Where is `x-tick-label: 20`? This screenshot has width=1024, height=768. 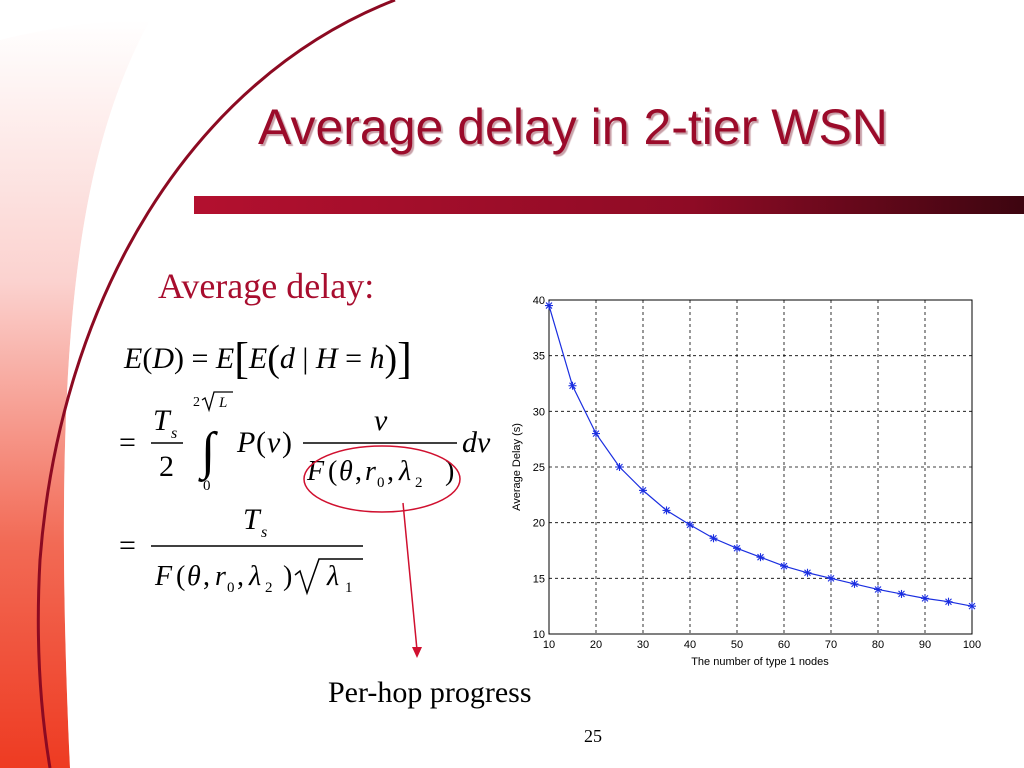 x-tick-label: 20 is located at coordinates (596, 645).